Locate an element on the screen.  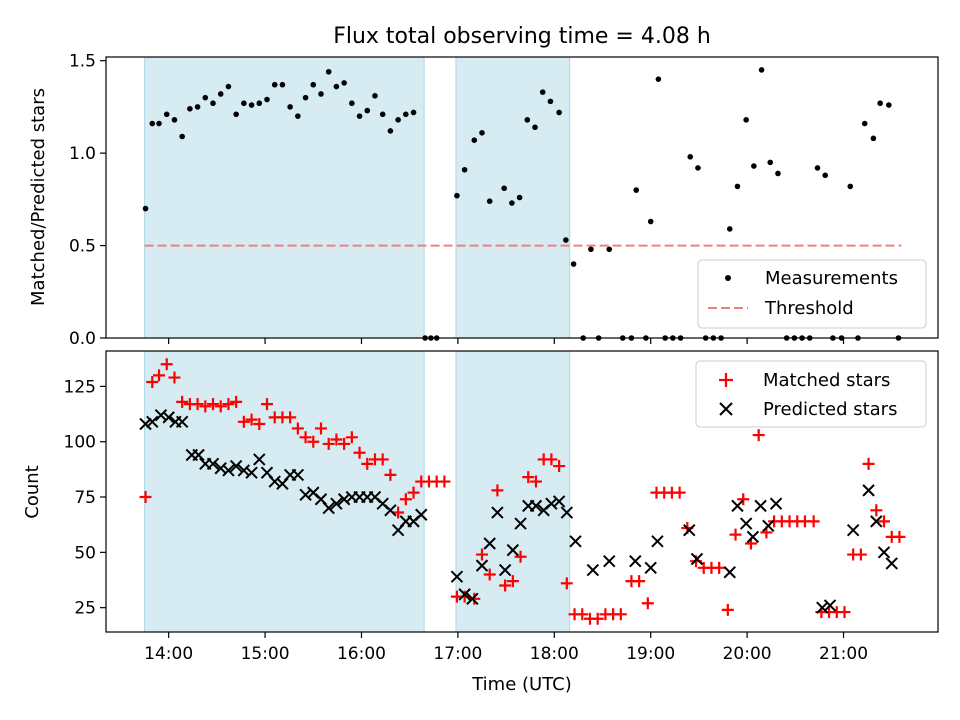
top-legend-box is located at coordinates (812, 294).